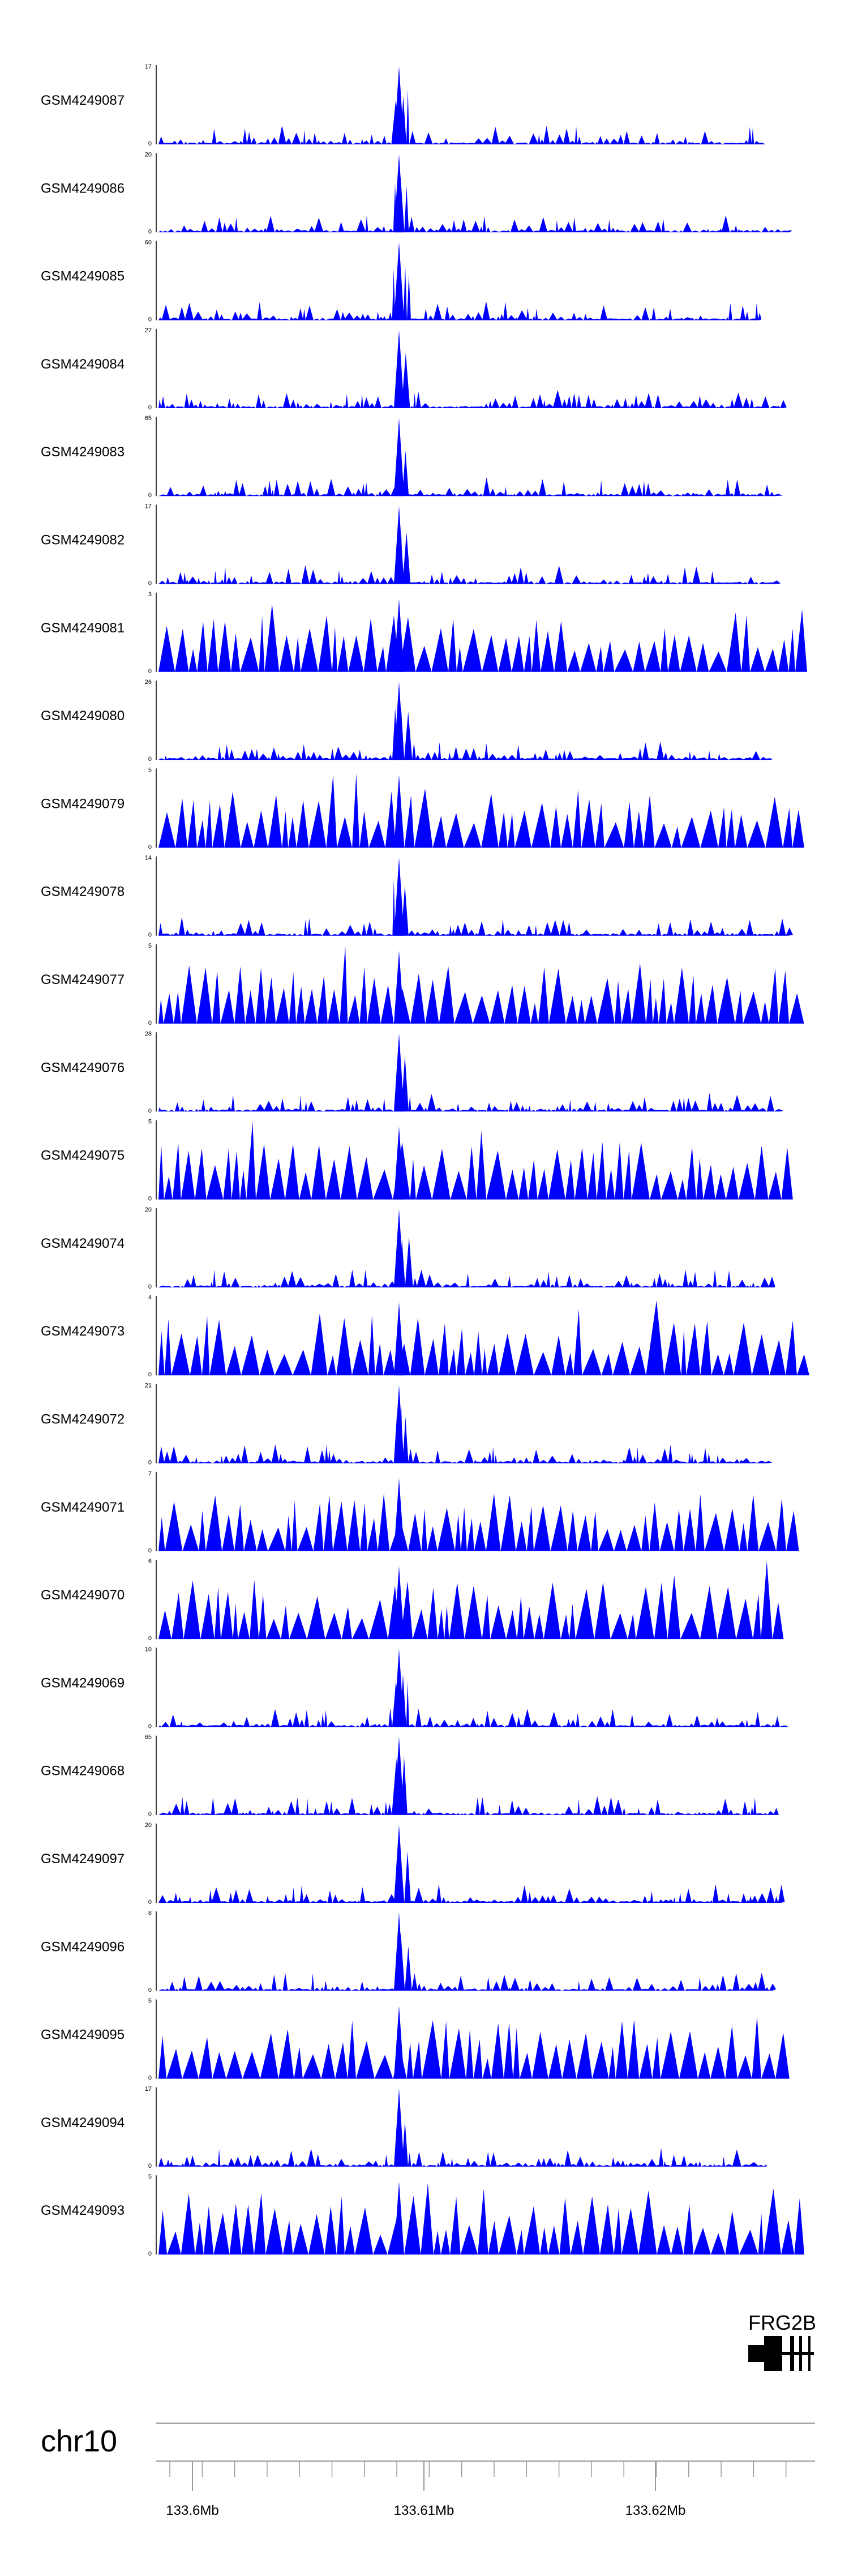 Image resolution: width=849 pixels, height=2576 pixels. What do you see at coordinates (148, 242) in the screenshot?
I see `y-max-label: 60` at bounding box center [148, 242].